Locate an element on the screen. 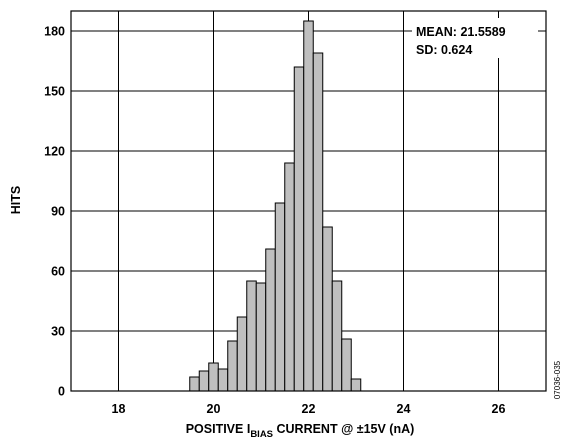 The height and width of the screenshot is (441, 571). y-tick-label: 90 is located at coordinates (58, 212).